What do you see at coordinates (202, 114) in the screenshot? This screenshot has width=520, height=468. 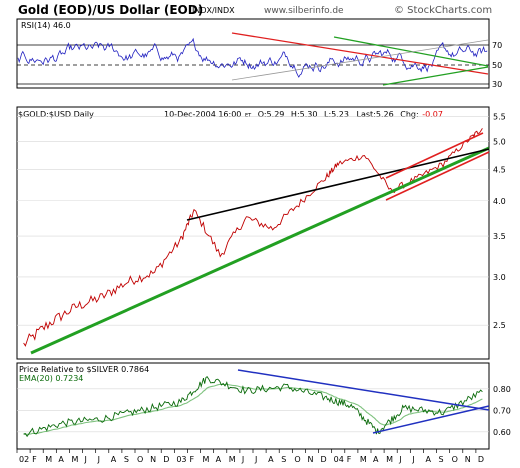 I see `info-date: 10-Dec-2004 16:00` at bounding box center [202, 114].